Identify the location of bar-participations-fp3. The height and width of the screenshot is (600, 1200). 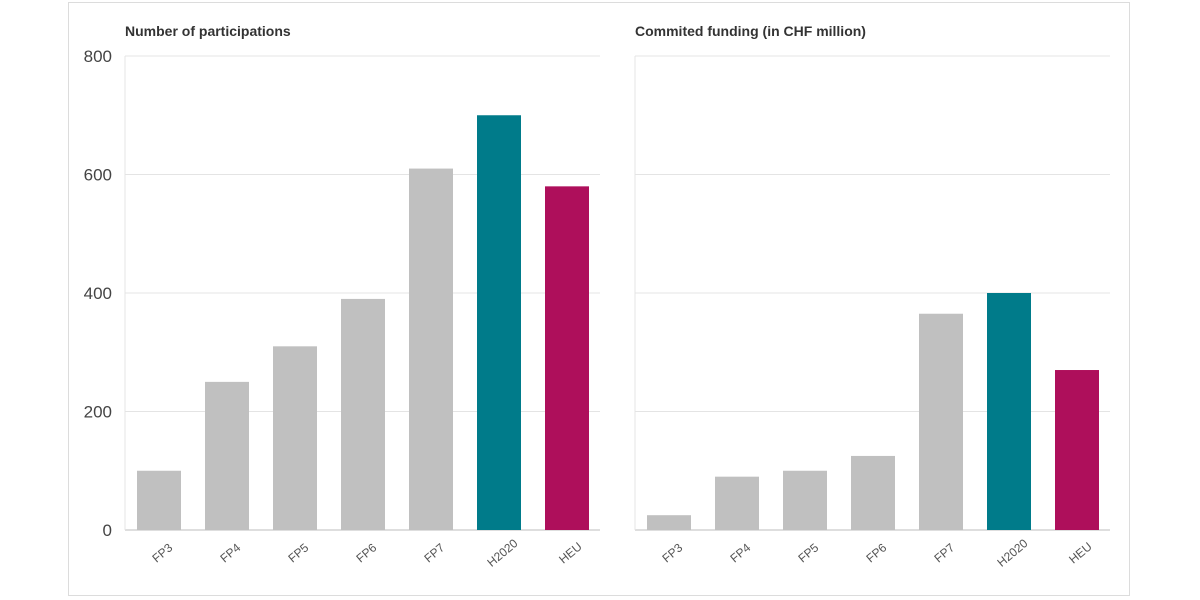
(159, 500).